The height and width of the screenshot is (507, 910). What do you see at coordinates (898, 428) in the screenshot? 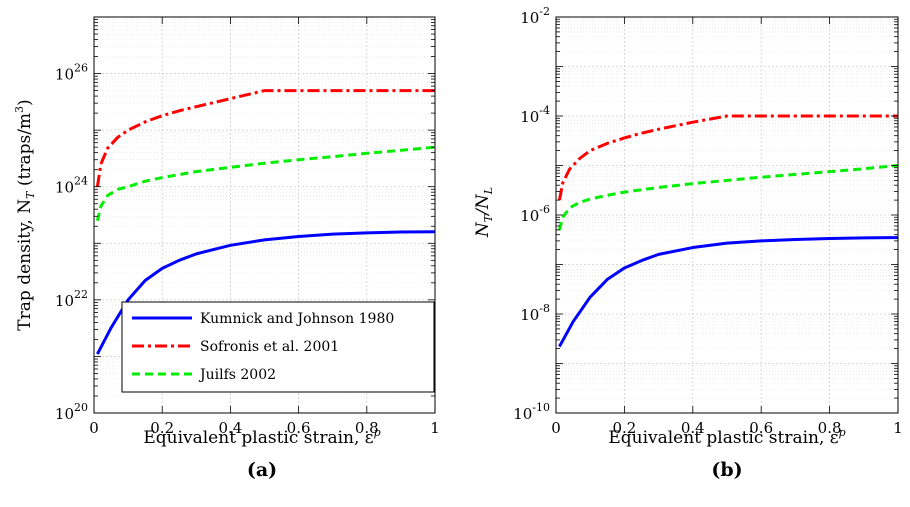
I see `panel-b-x-tick-label: 1` at bounding box center [898, 428].